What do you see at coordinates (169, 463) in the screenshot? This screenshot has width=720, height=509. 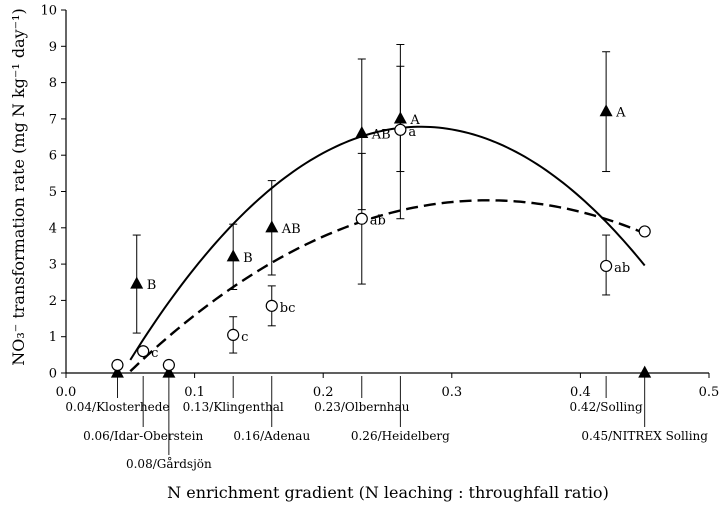 I see `site-label: 0.08/Gårdsjön` at bounding box center [169, 463].